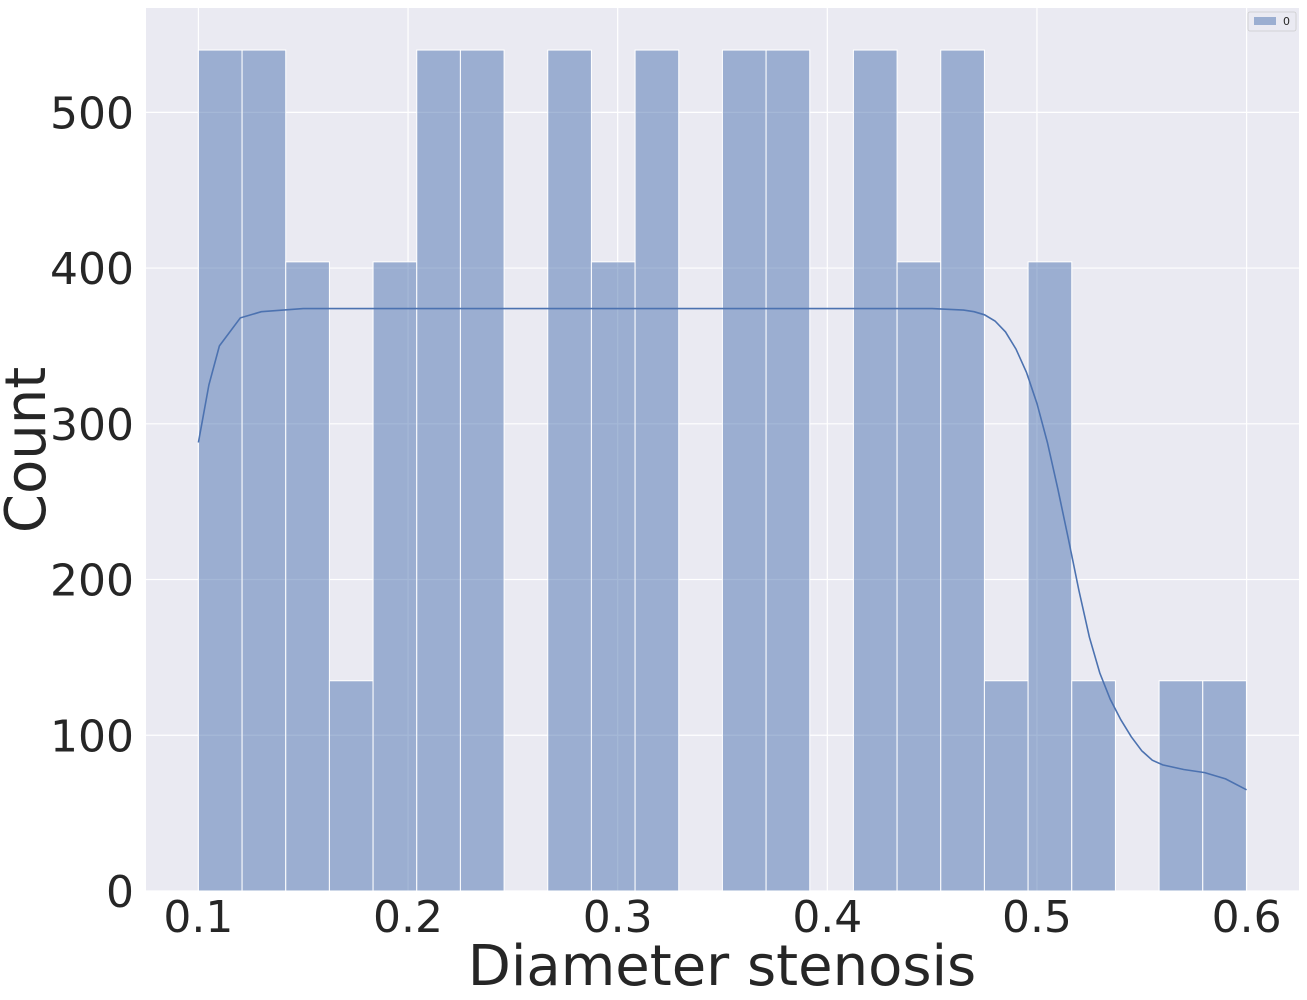 This screenshot has width=1307, height=1000. Describe the element at coordinates (1037, 917) in the screenshot. I see `x-tick-label: 0.5` at that location.